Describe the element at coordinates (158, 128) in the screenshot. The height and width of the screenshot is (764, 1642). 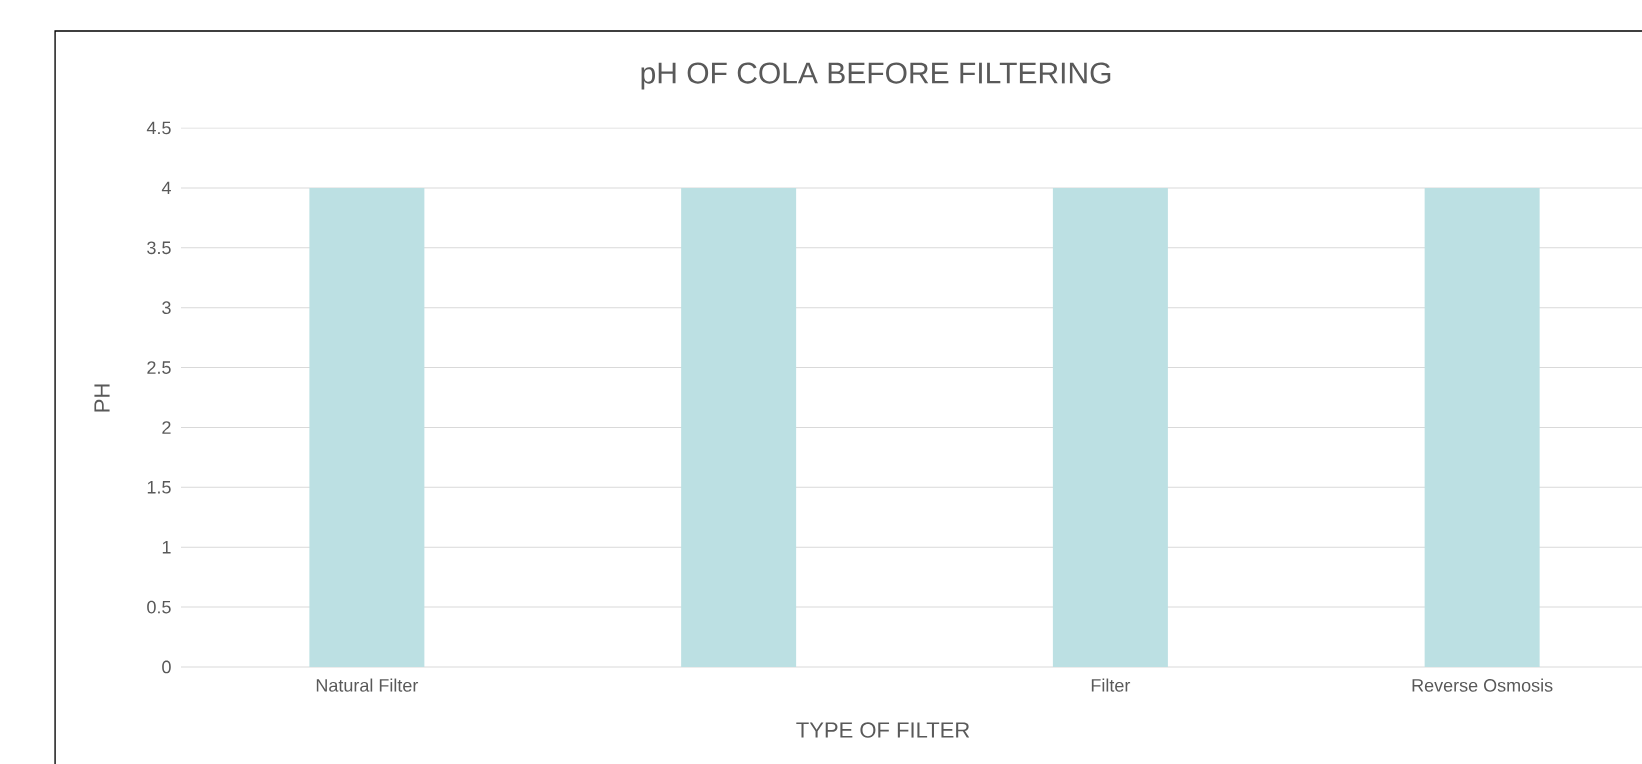
I see `y-tick-label: 4.5` at that location.